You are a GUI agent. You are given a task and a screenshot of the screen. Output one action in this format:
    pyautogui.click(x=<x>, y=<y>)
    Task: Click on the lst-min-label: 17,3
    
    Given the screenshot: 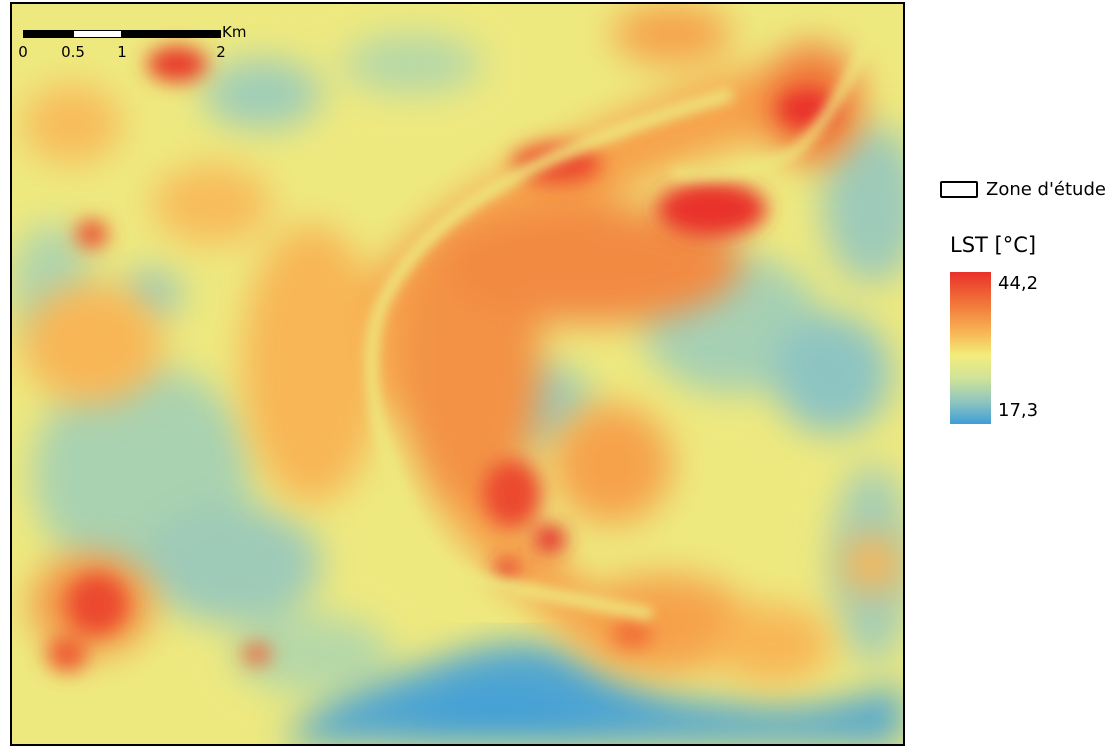 What is the action you would take?
    pyautogui.click(x=1018, y=410)
    